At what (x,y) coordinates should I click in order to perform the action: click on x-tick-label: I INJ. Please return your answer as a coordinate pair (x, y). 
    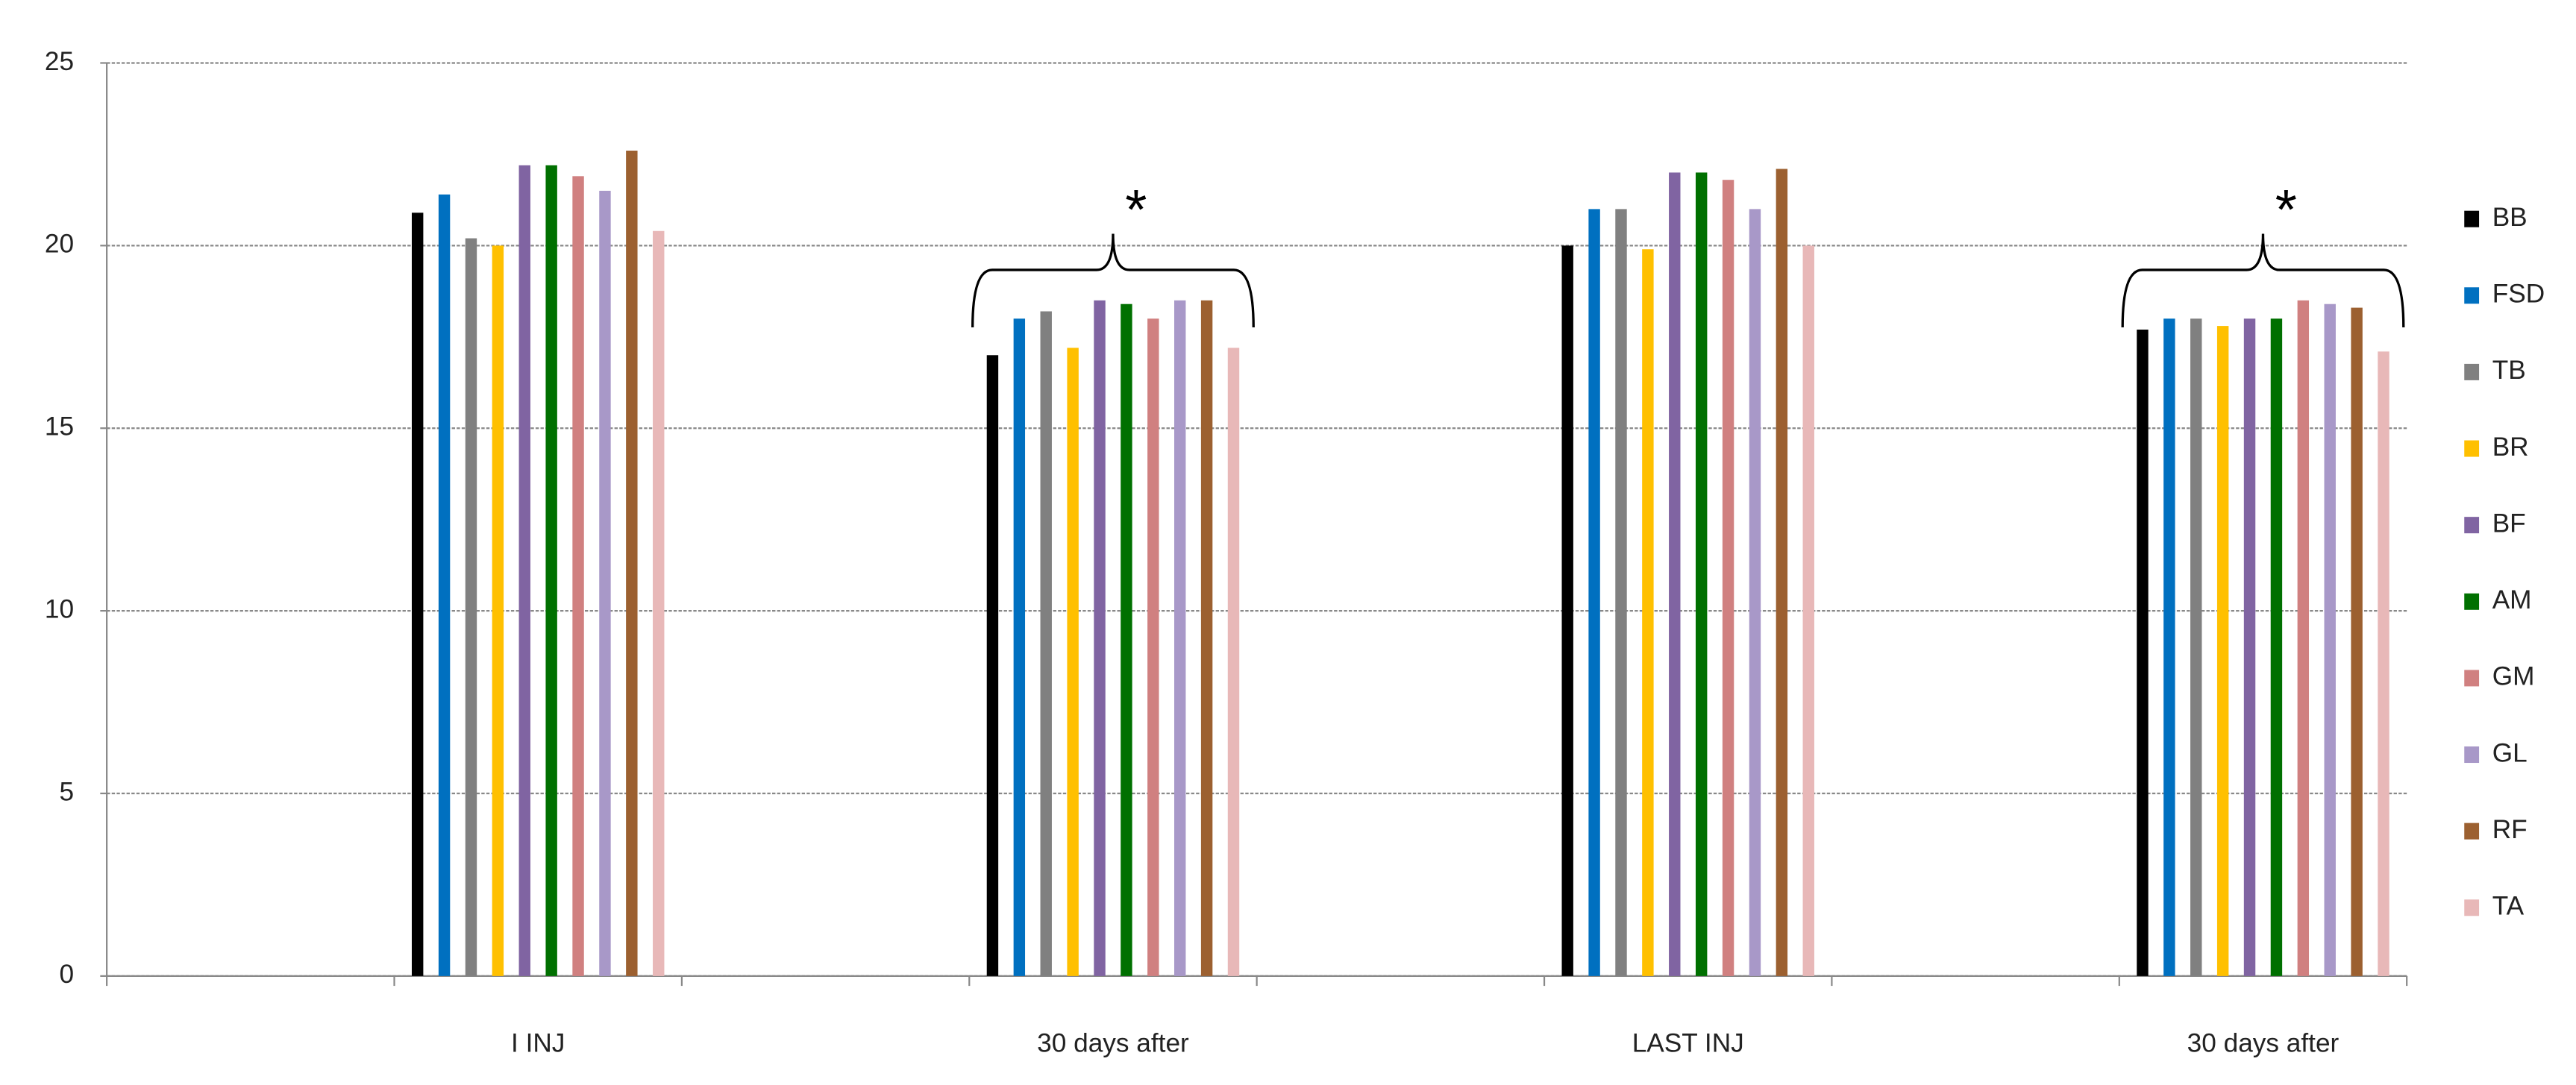
    Looking at the image, I should click on (538, 1043).